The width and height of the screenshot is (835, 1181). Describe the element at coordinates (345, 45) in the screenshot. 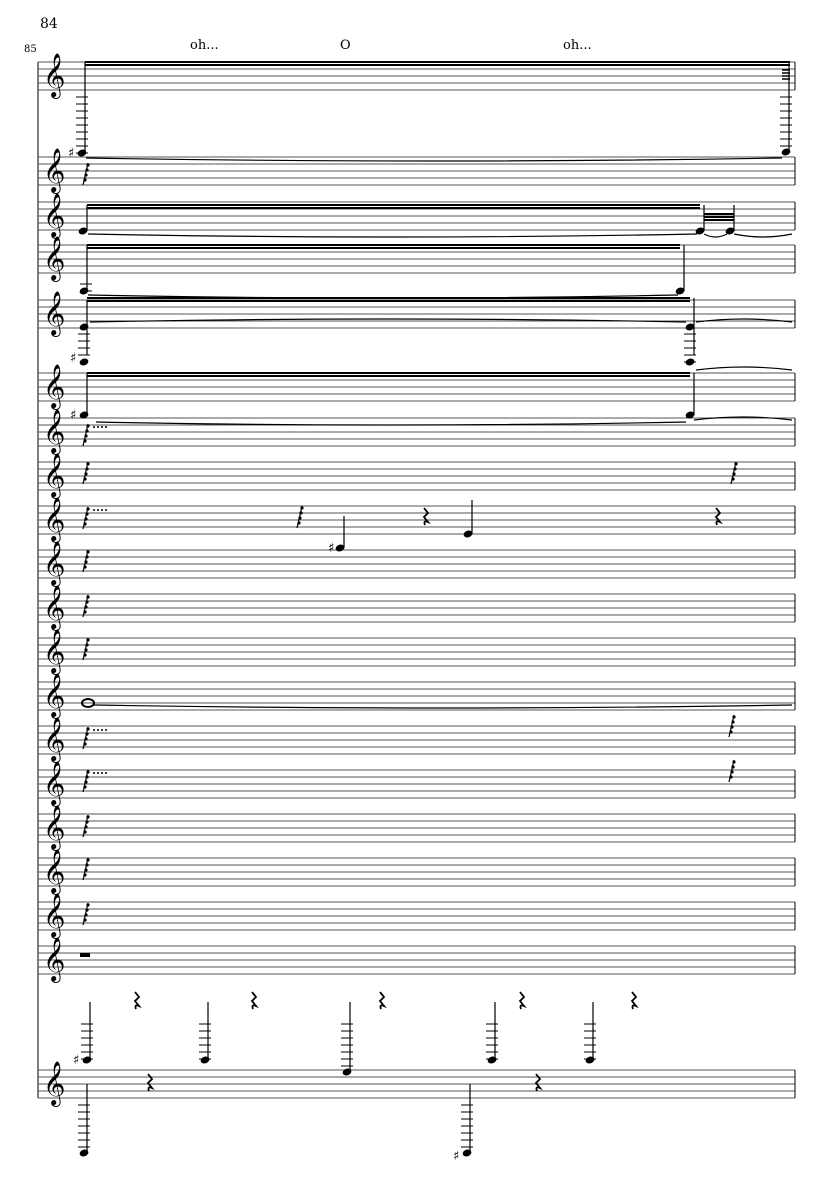

I see `lyric: O` at that location.